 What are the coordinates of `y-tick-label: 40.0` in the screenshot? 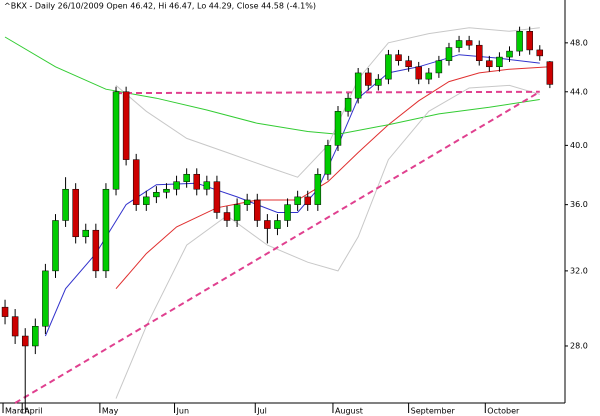 It's located at (579, 145).